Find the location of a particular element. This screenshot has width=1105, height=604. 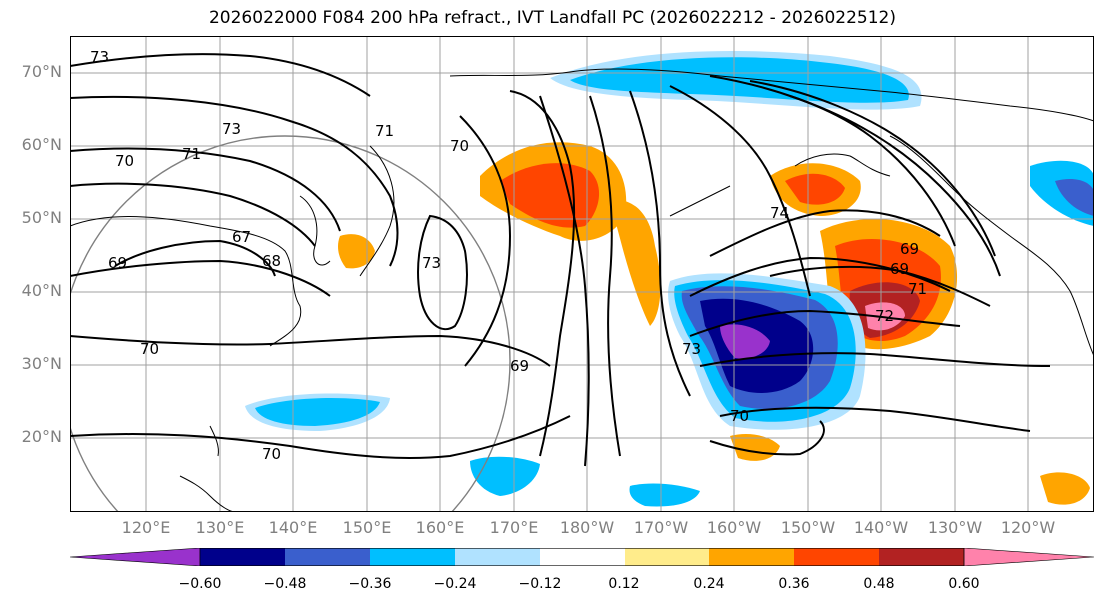

colorbar-tick: 0.60 is located at coordinates (964, 584).